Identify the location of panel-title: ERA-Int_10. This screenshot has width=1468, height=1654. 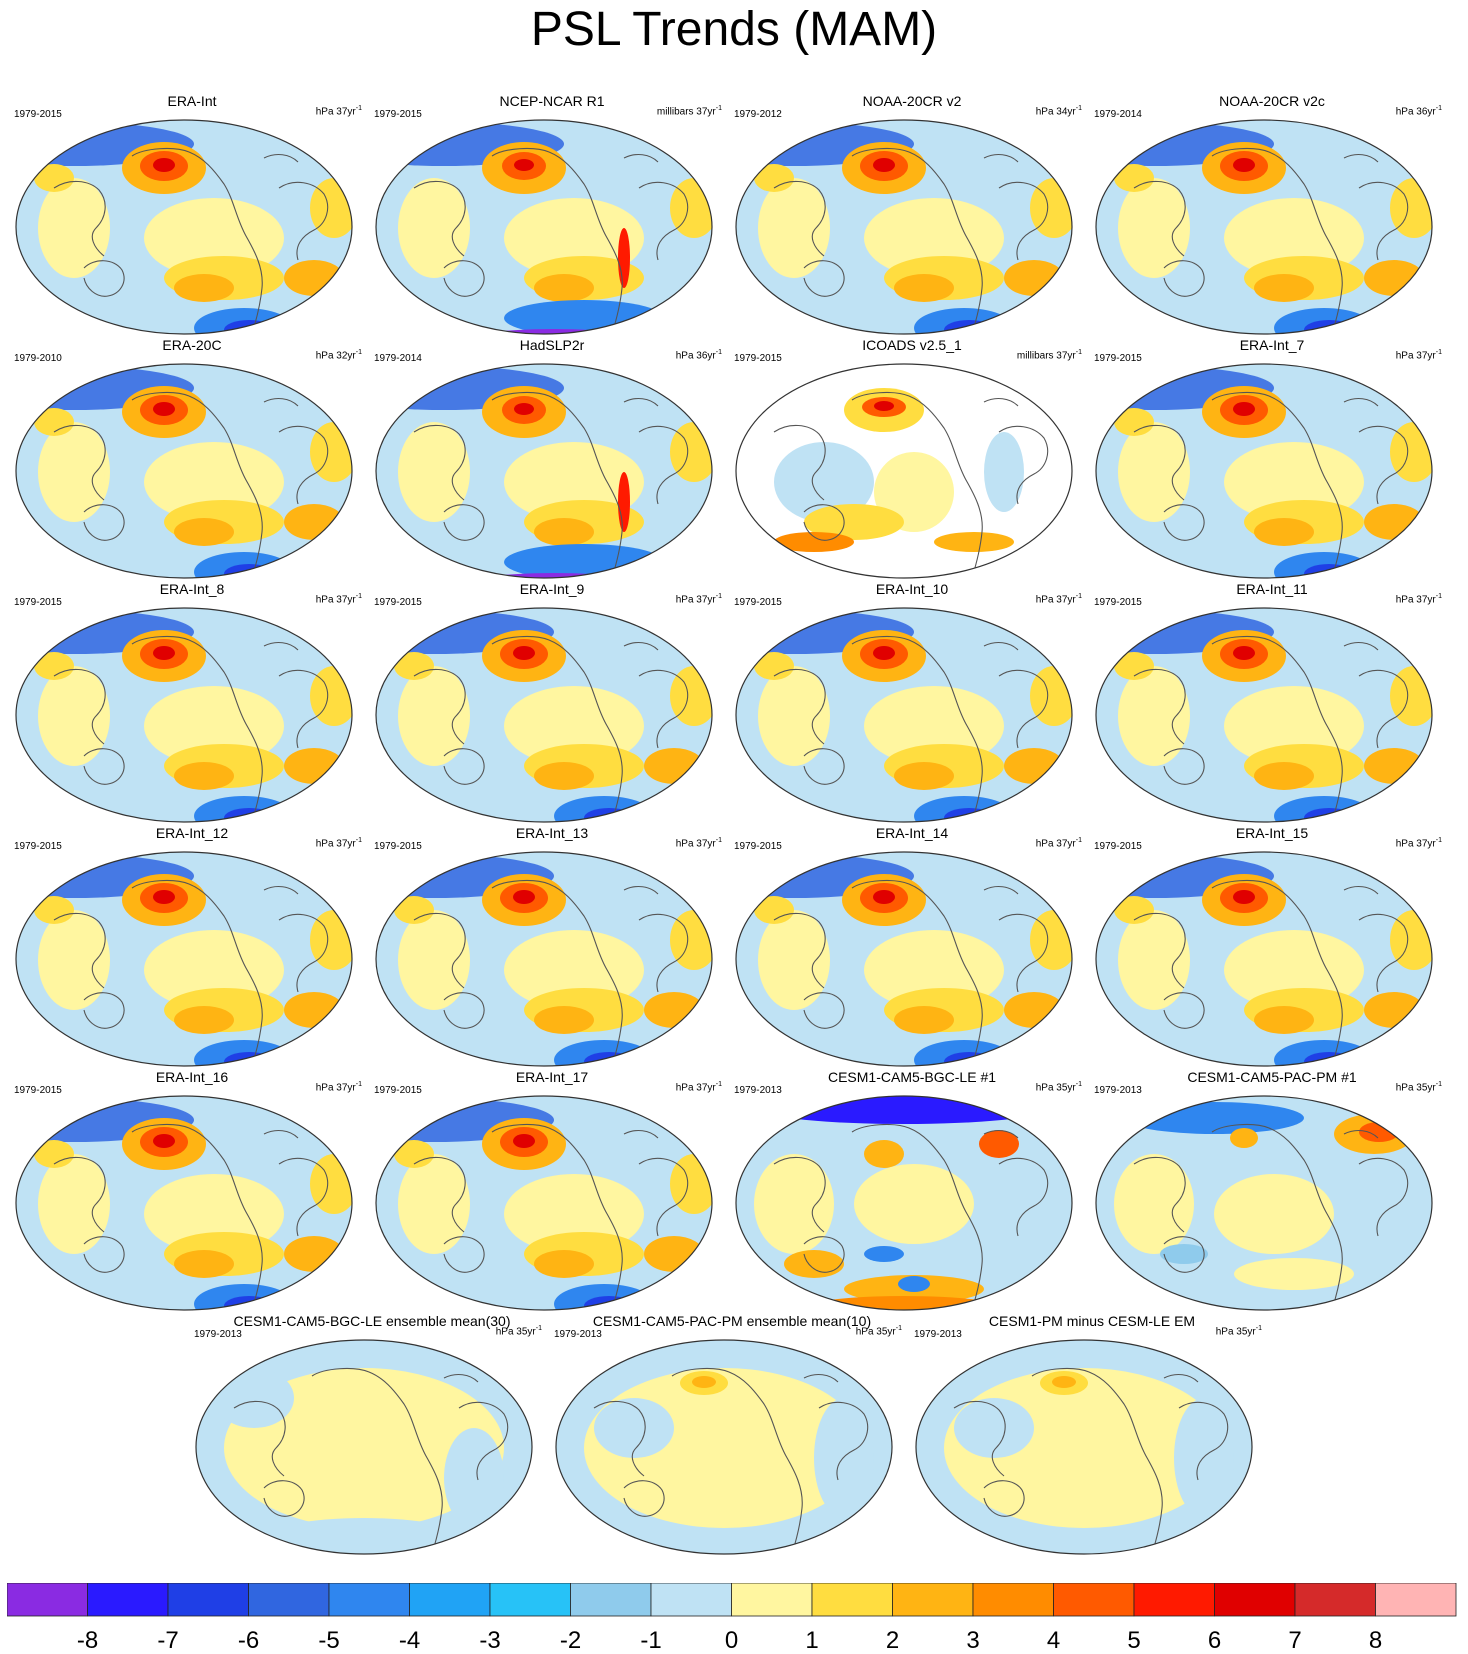
(912, 589).